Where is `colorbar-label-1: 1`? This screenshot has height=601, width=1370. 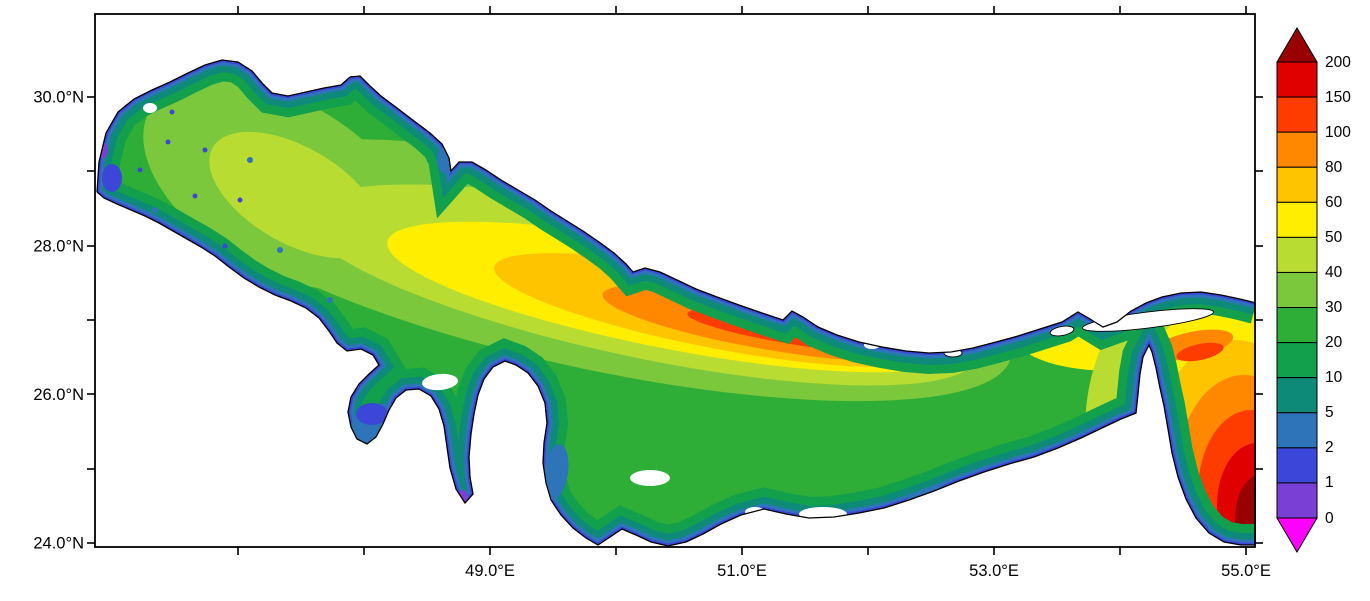 colorbar-label-1: 1 is located at coordinates (1329, 482).